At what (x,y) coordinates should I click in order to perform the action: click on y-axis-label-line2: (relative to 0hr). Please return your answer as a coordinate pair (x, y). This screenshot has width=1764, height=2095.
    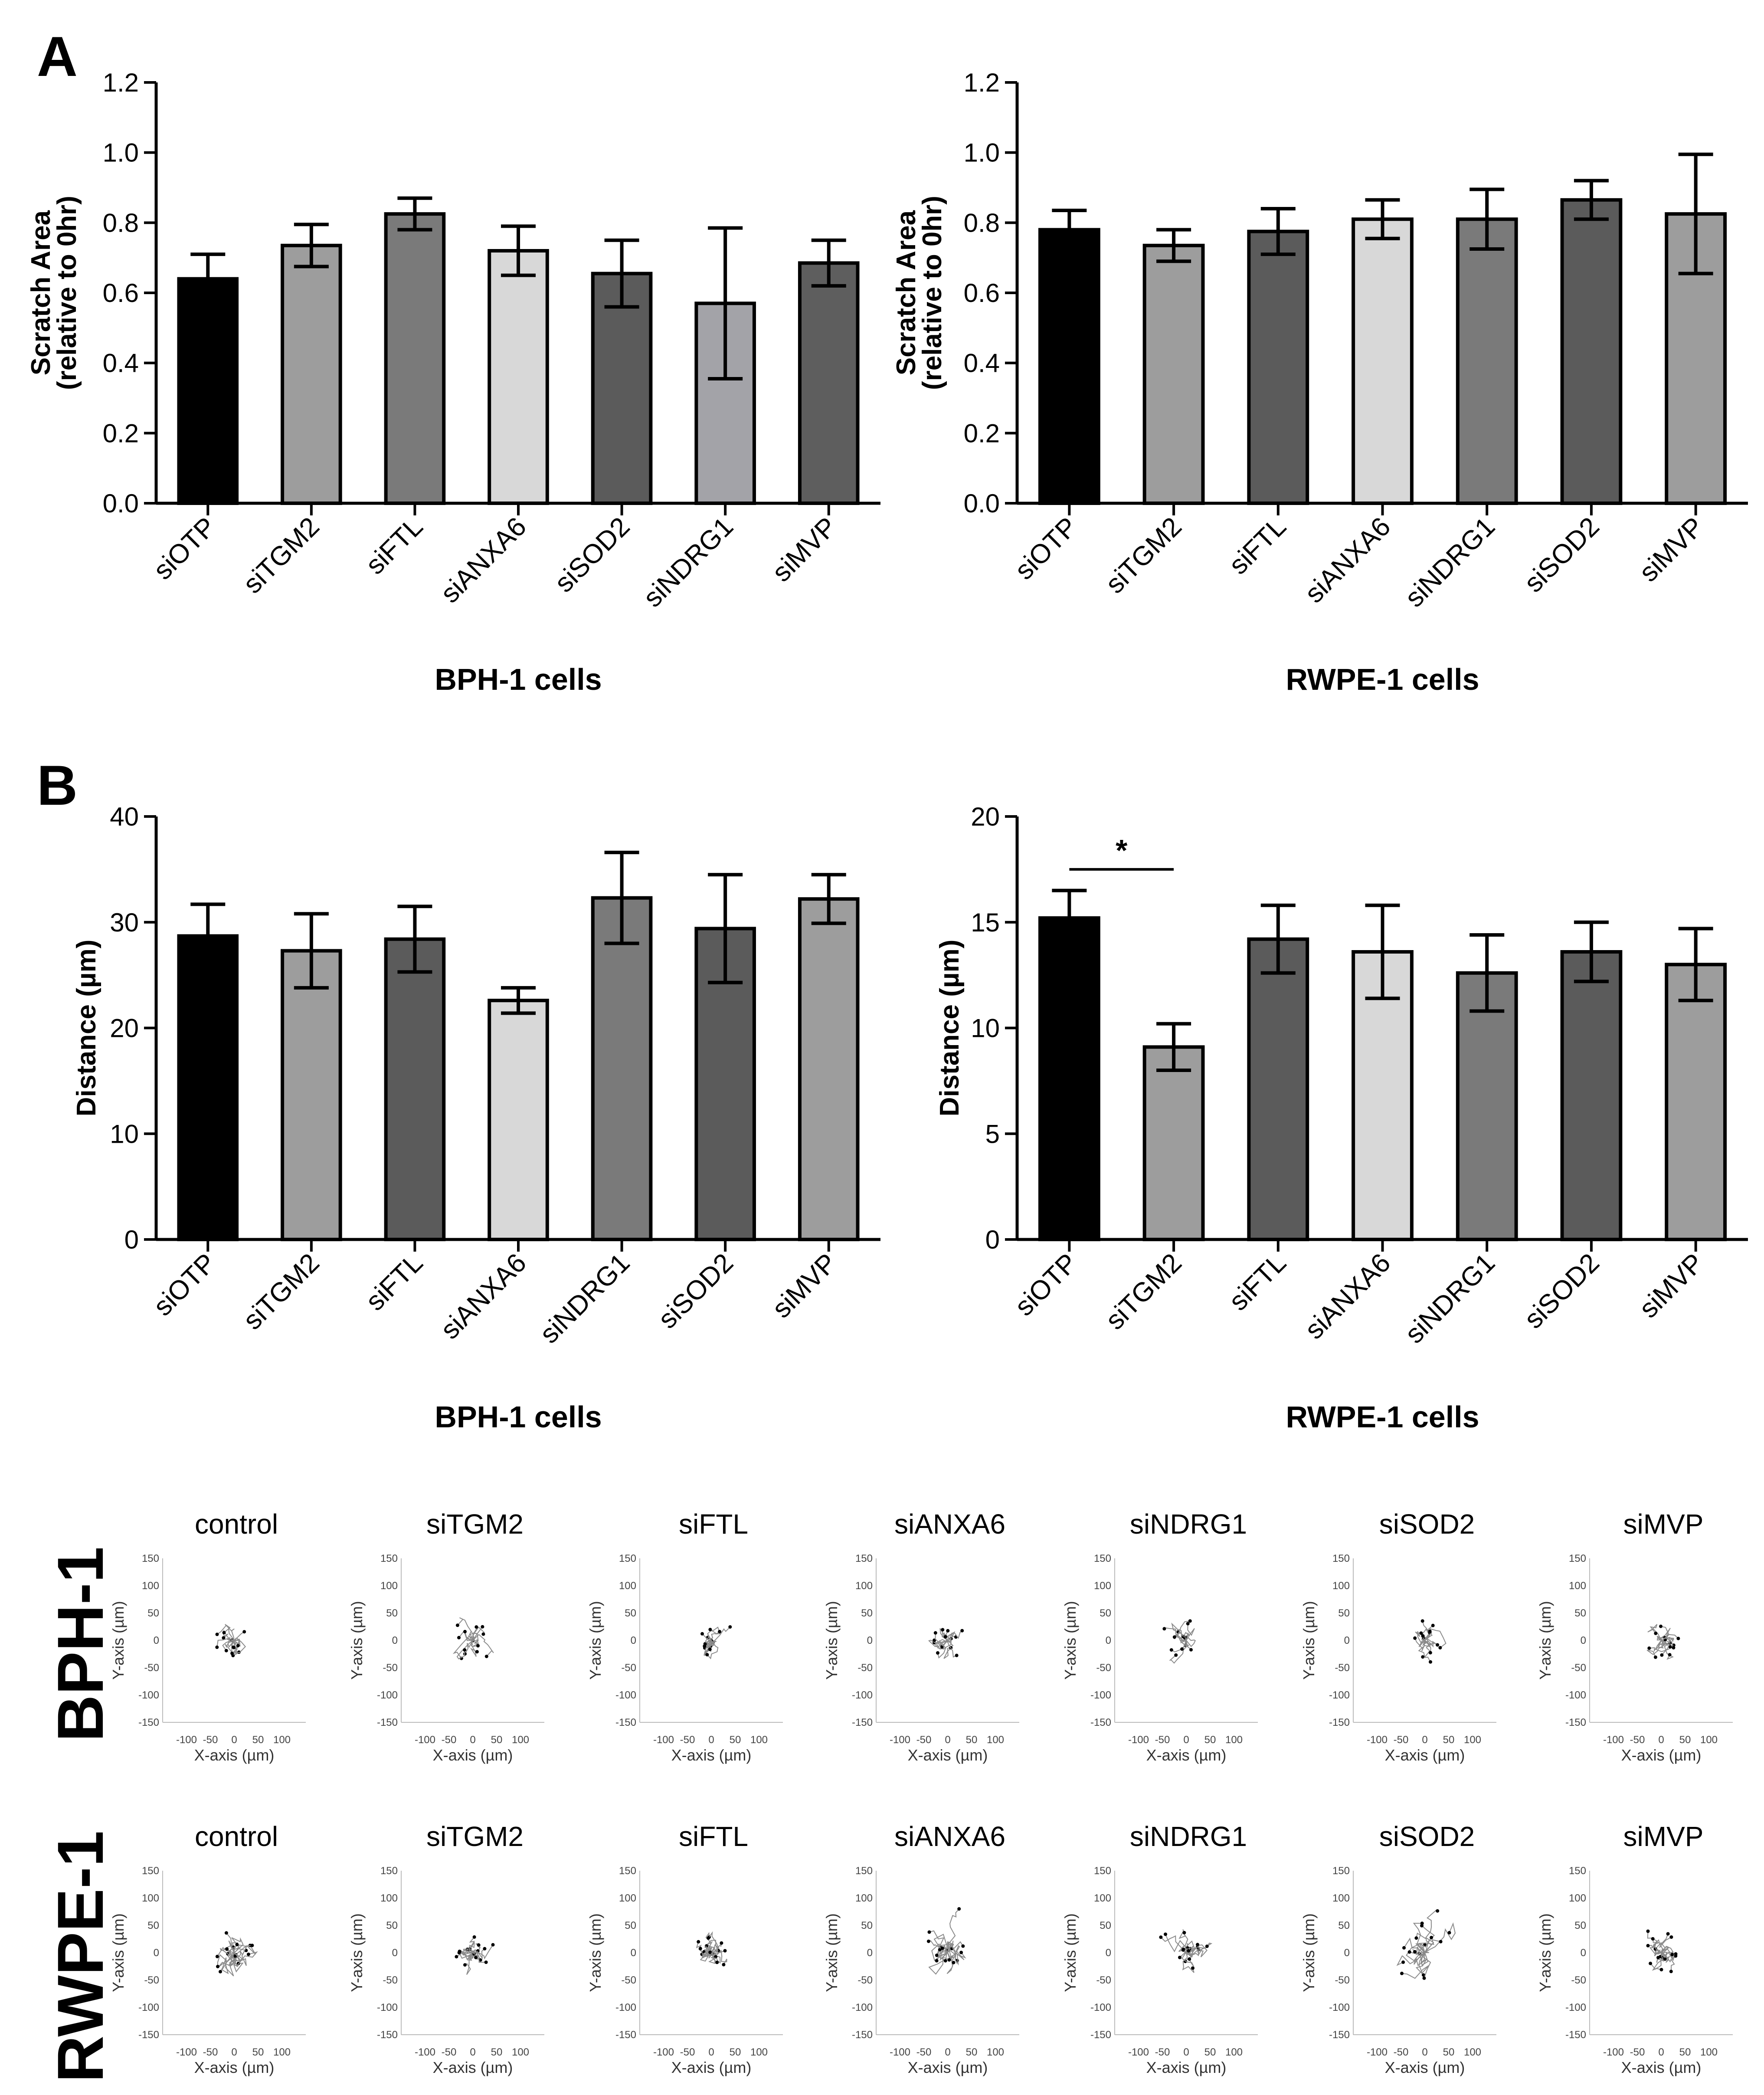
    Looking at the image, I should click on (67, 293).